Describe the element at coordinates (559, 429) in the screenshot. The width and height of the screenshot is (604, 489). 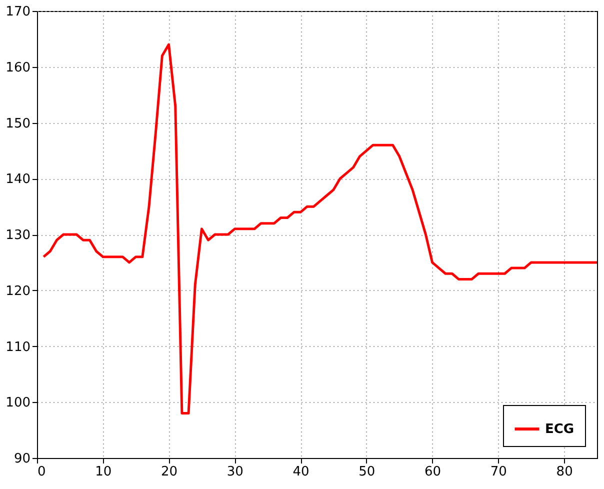
I see `legend-label: ECG` at that location.